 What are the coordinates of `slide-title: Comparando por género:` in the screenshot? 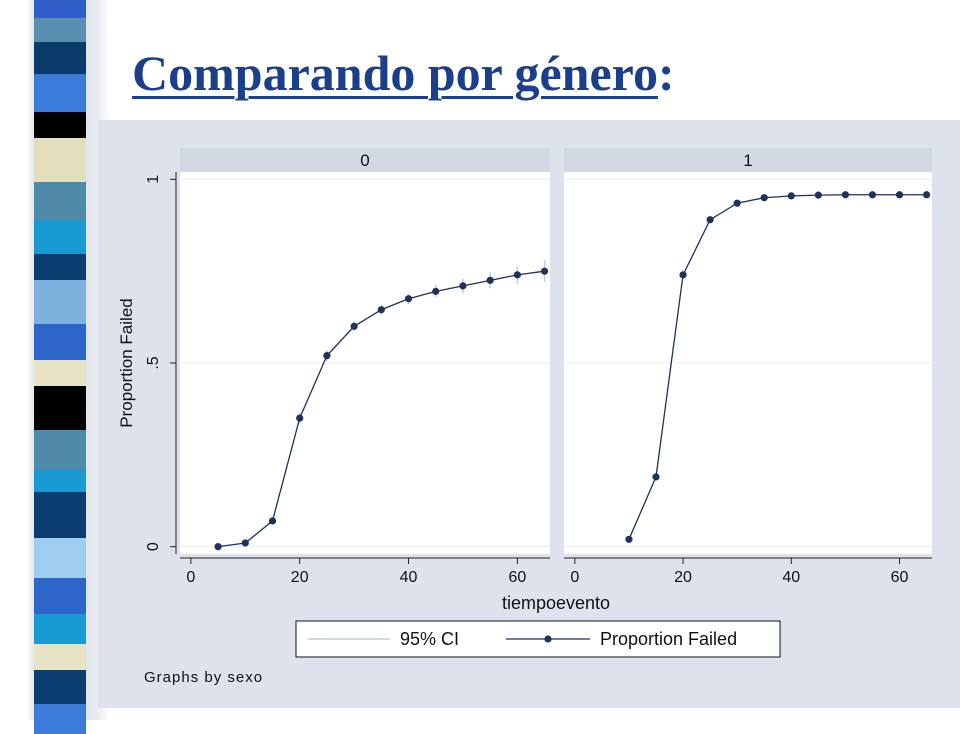 It's located at (403, 73).